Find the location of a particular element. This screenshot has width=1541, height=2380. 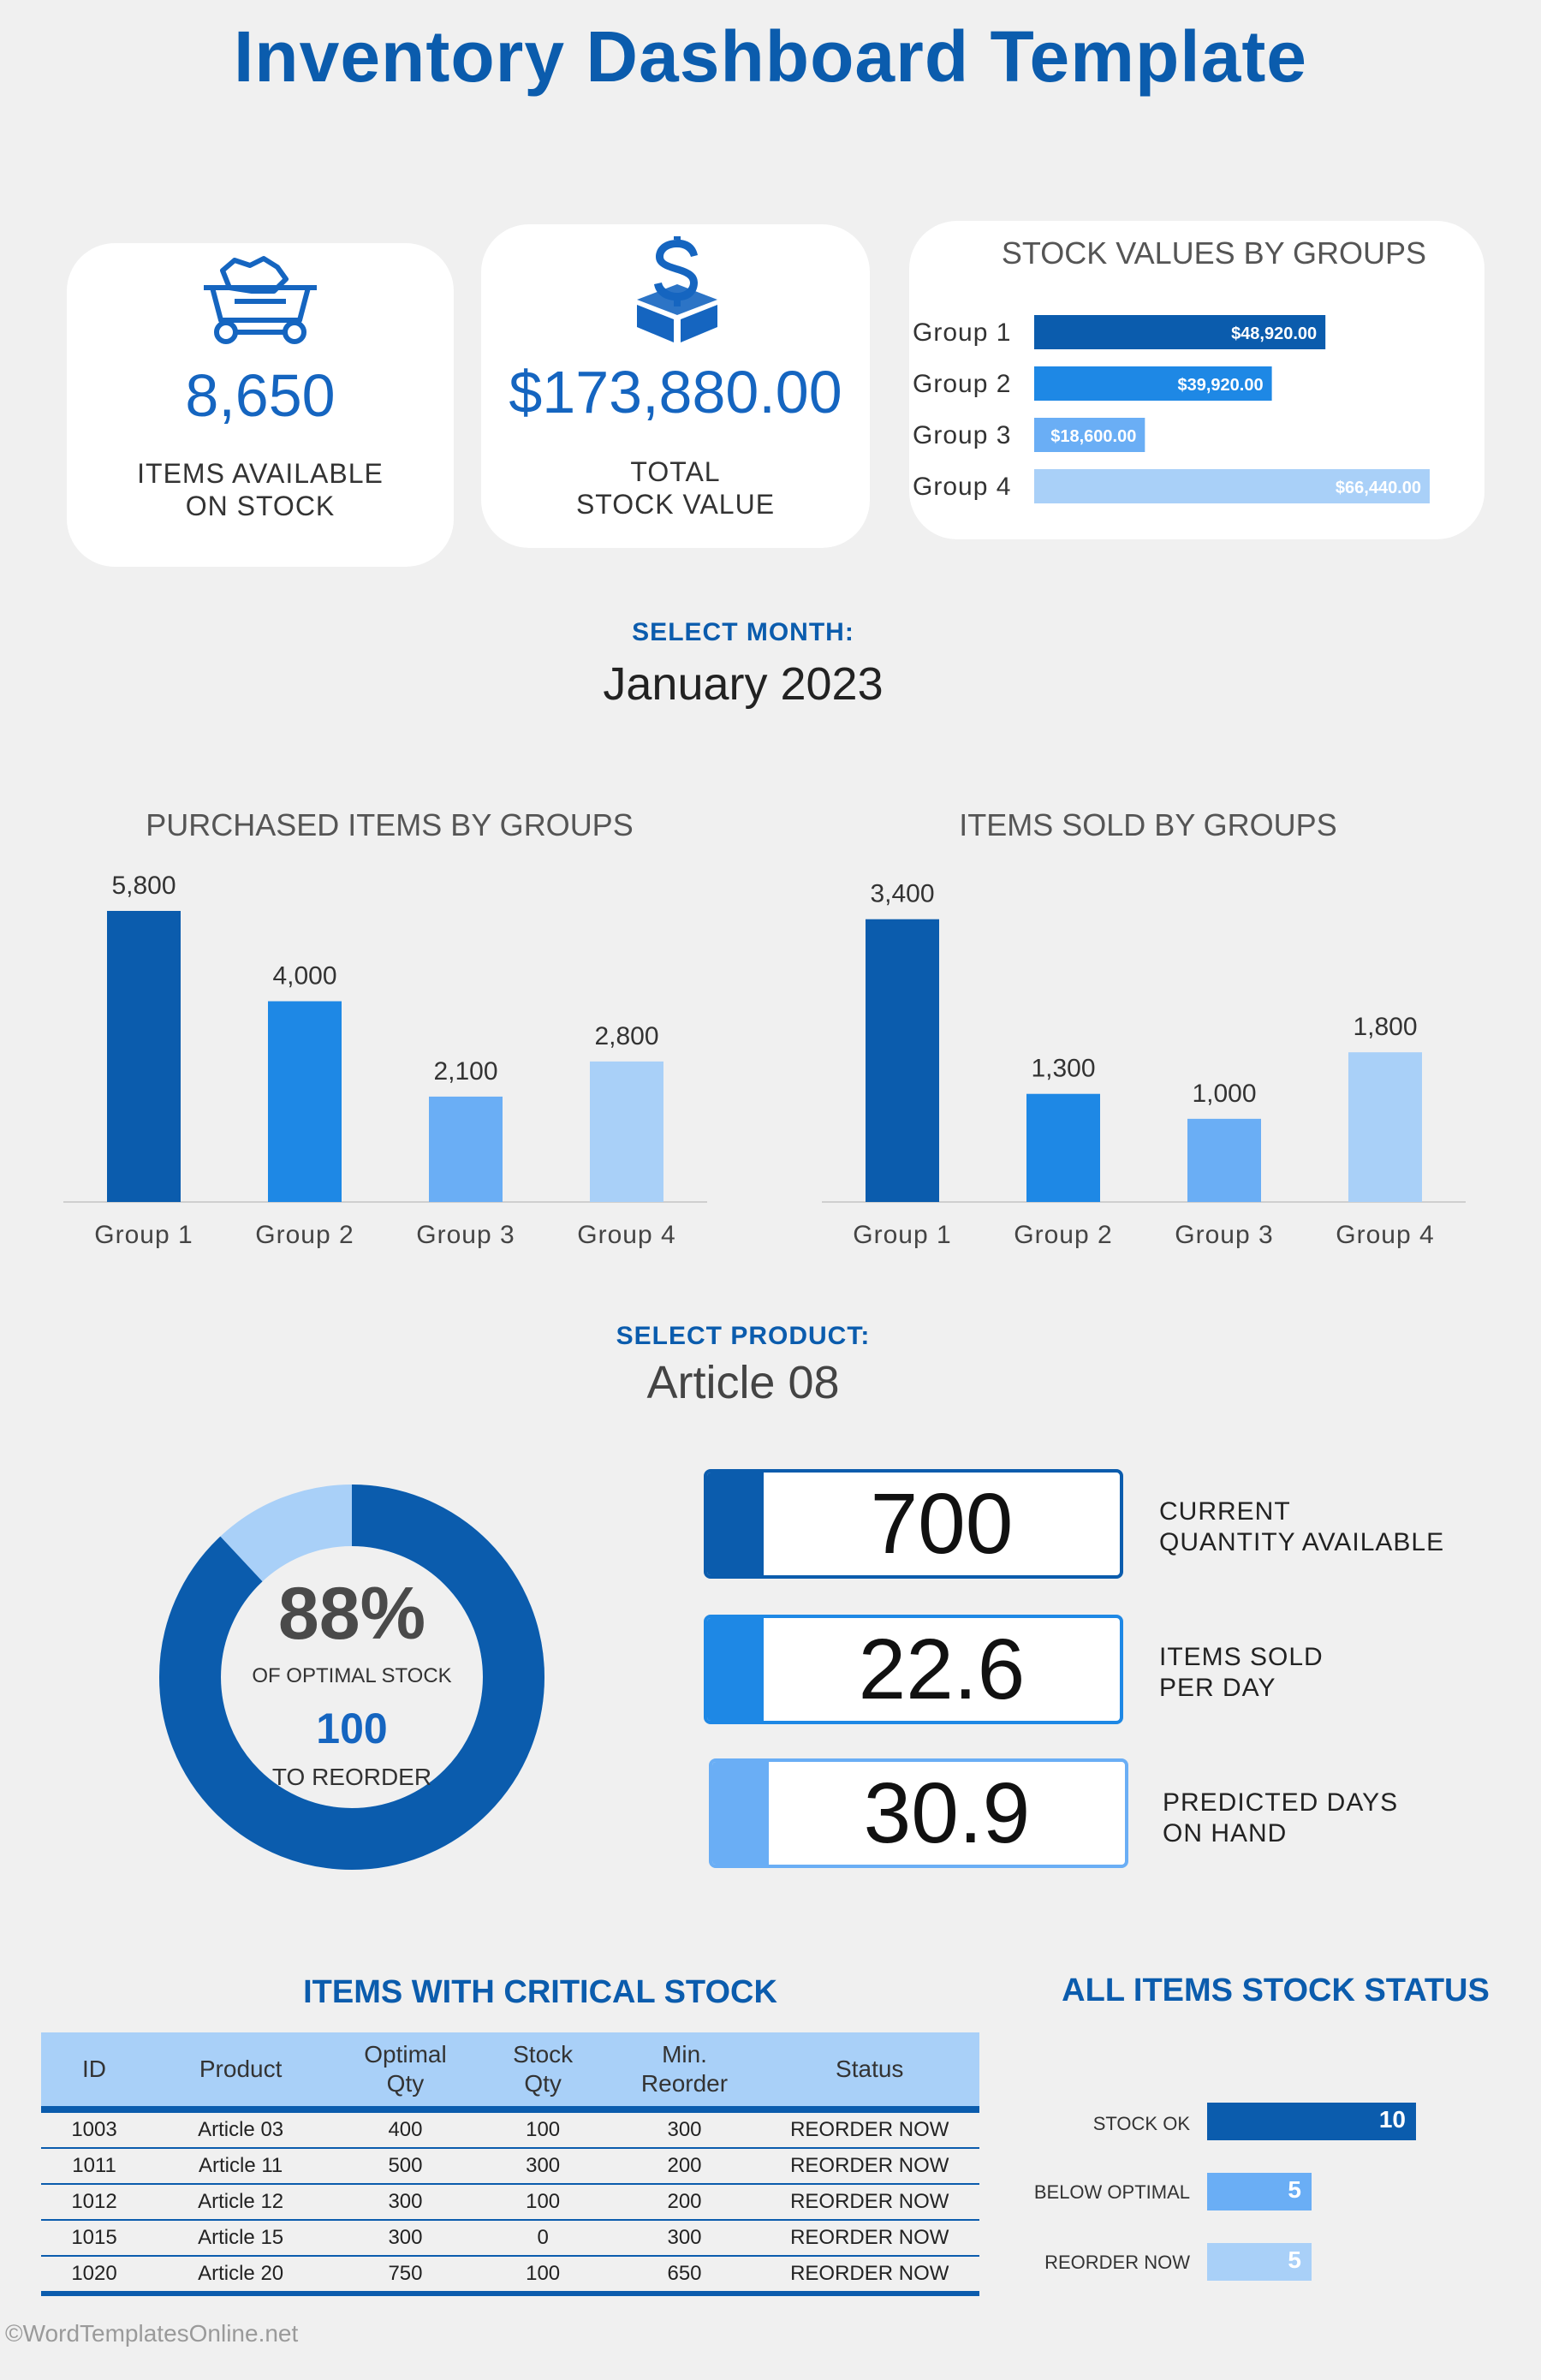

category-label: Group 4 is located at coordinates (1385, 1235).